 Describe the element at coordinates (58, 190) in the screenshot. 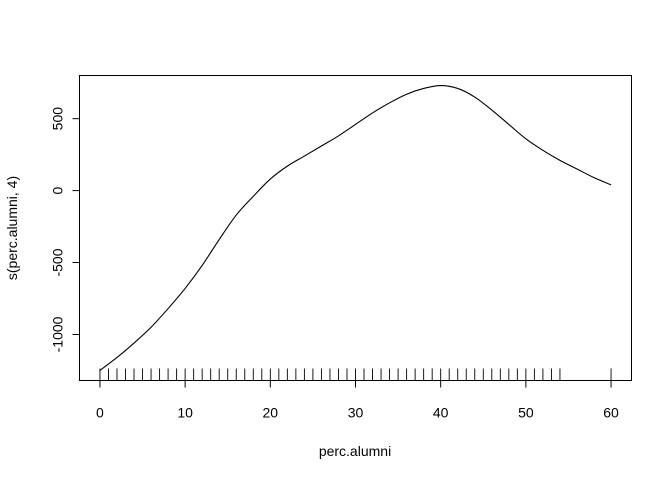

I see `y-tick-label: 0` at that location.